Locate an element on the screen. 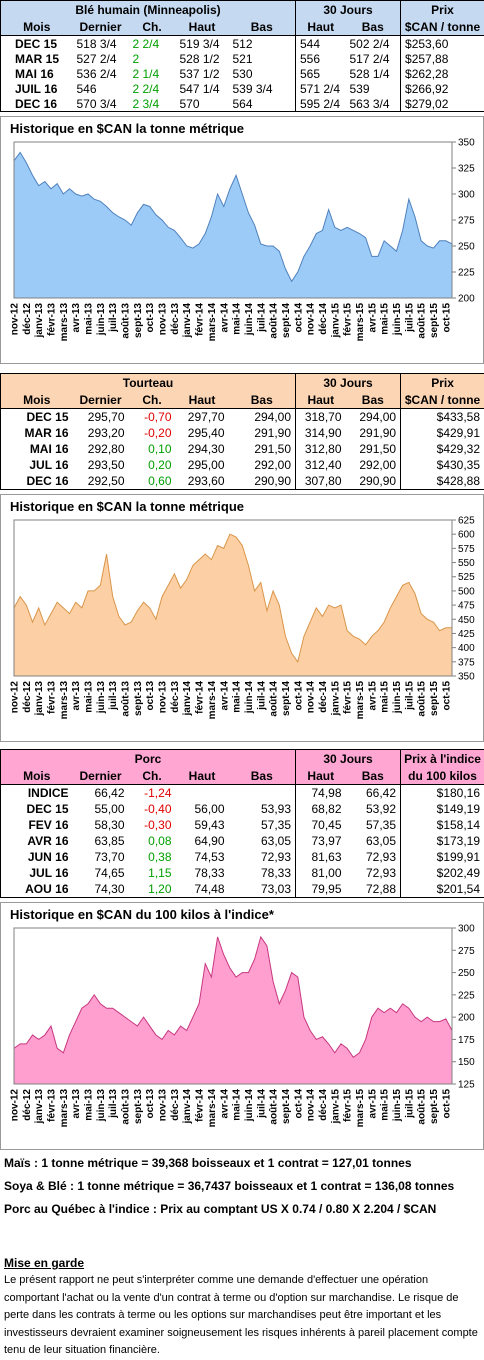 The image size is (484, 1360). x-tick-label: oct-15 is located at coordinates (446, 696).